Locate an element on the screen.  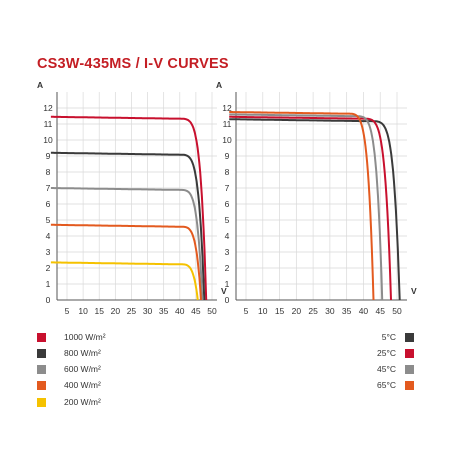
legend-item: 800 W/m² is located at coordinates (69, 353).